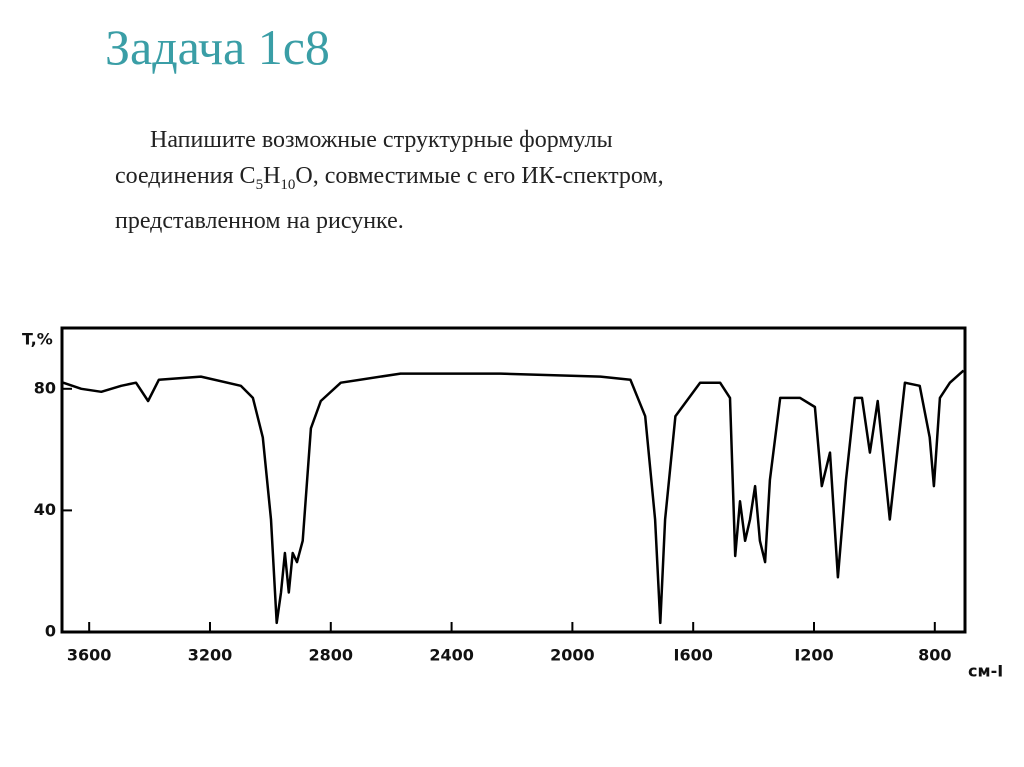  Describe the element at coordinates (37, 339) in the screenshot. I see `y-axis-label: T,%` at that location.